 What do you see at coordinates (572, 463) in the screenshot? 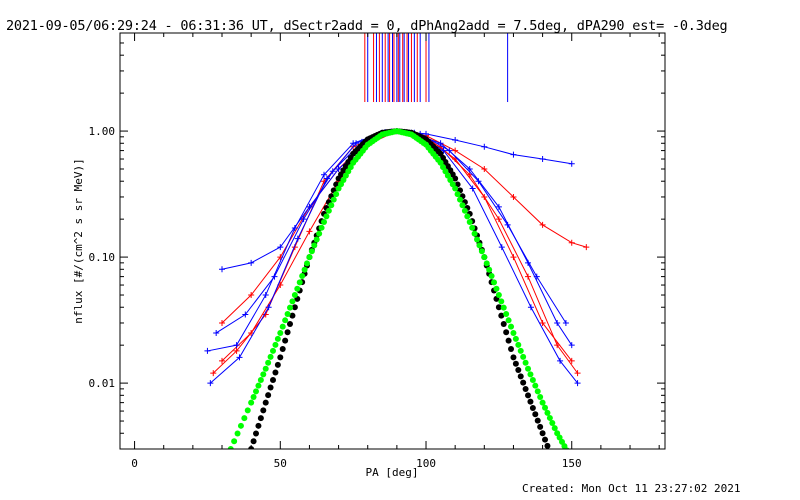
I see `x-tick-label: 150` at bounding box center [572, 463].